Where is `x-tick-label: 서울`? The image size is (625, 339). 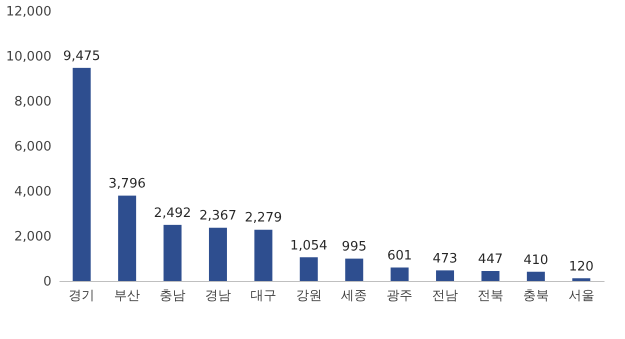
x-tick-label: 서울 is located at coordinates (581, 296).